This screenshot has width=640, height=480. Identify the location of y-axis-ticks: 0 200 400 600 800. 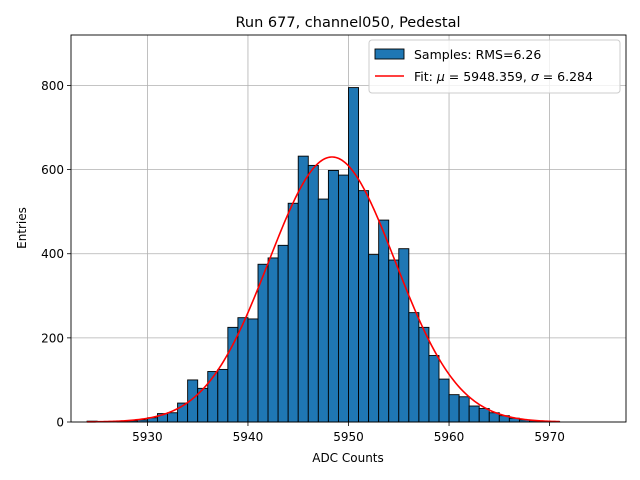
(56, 254).